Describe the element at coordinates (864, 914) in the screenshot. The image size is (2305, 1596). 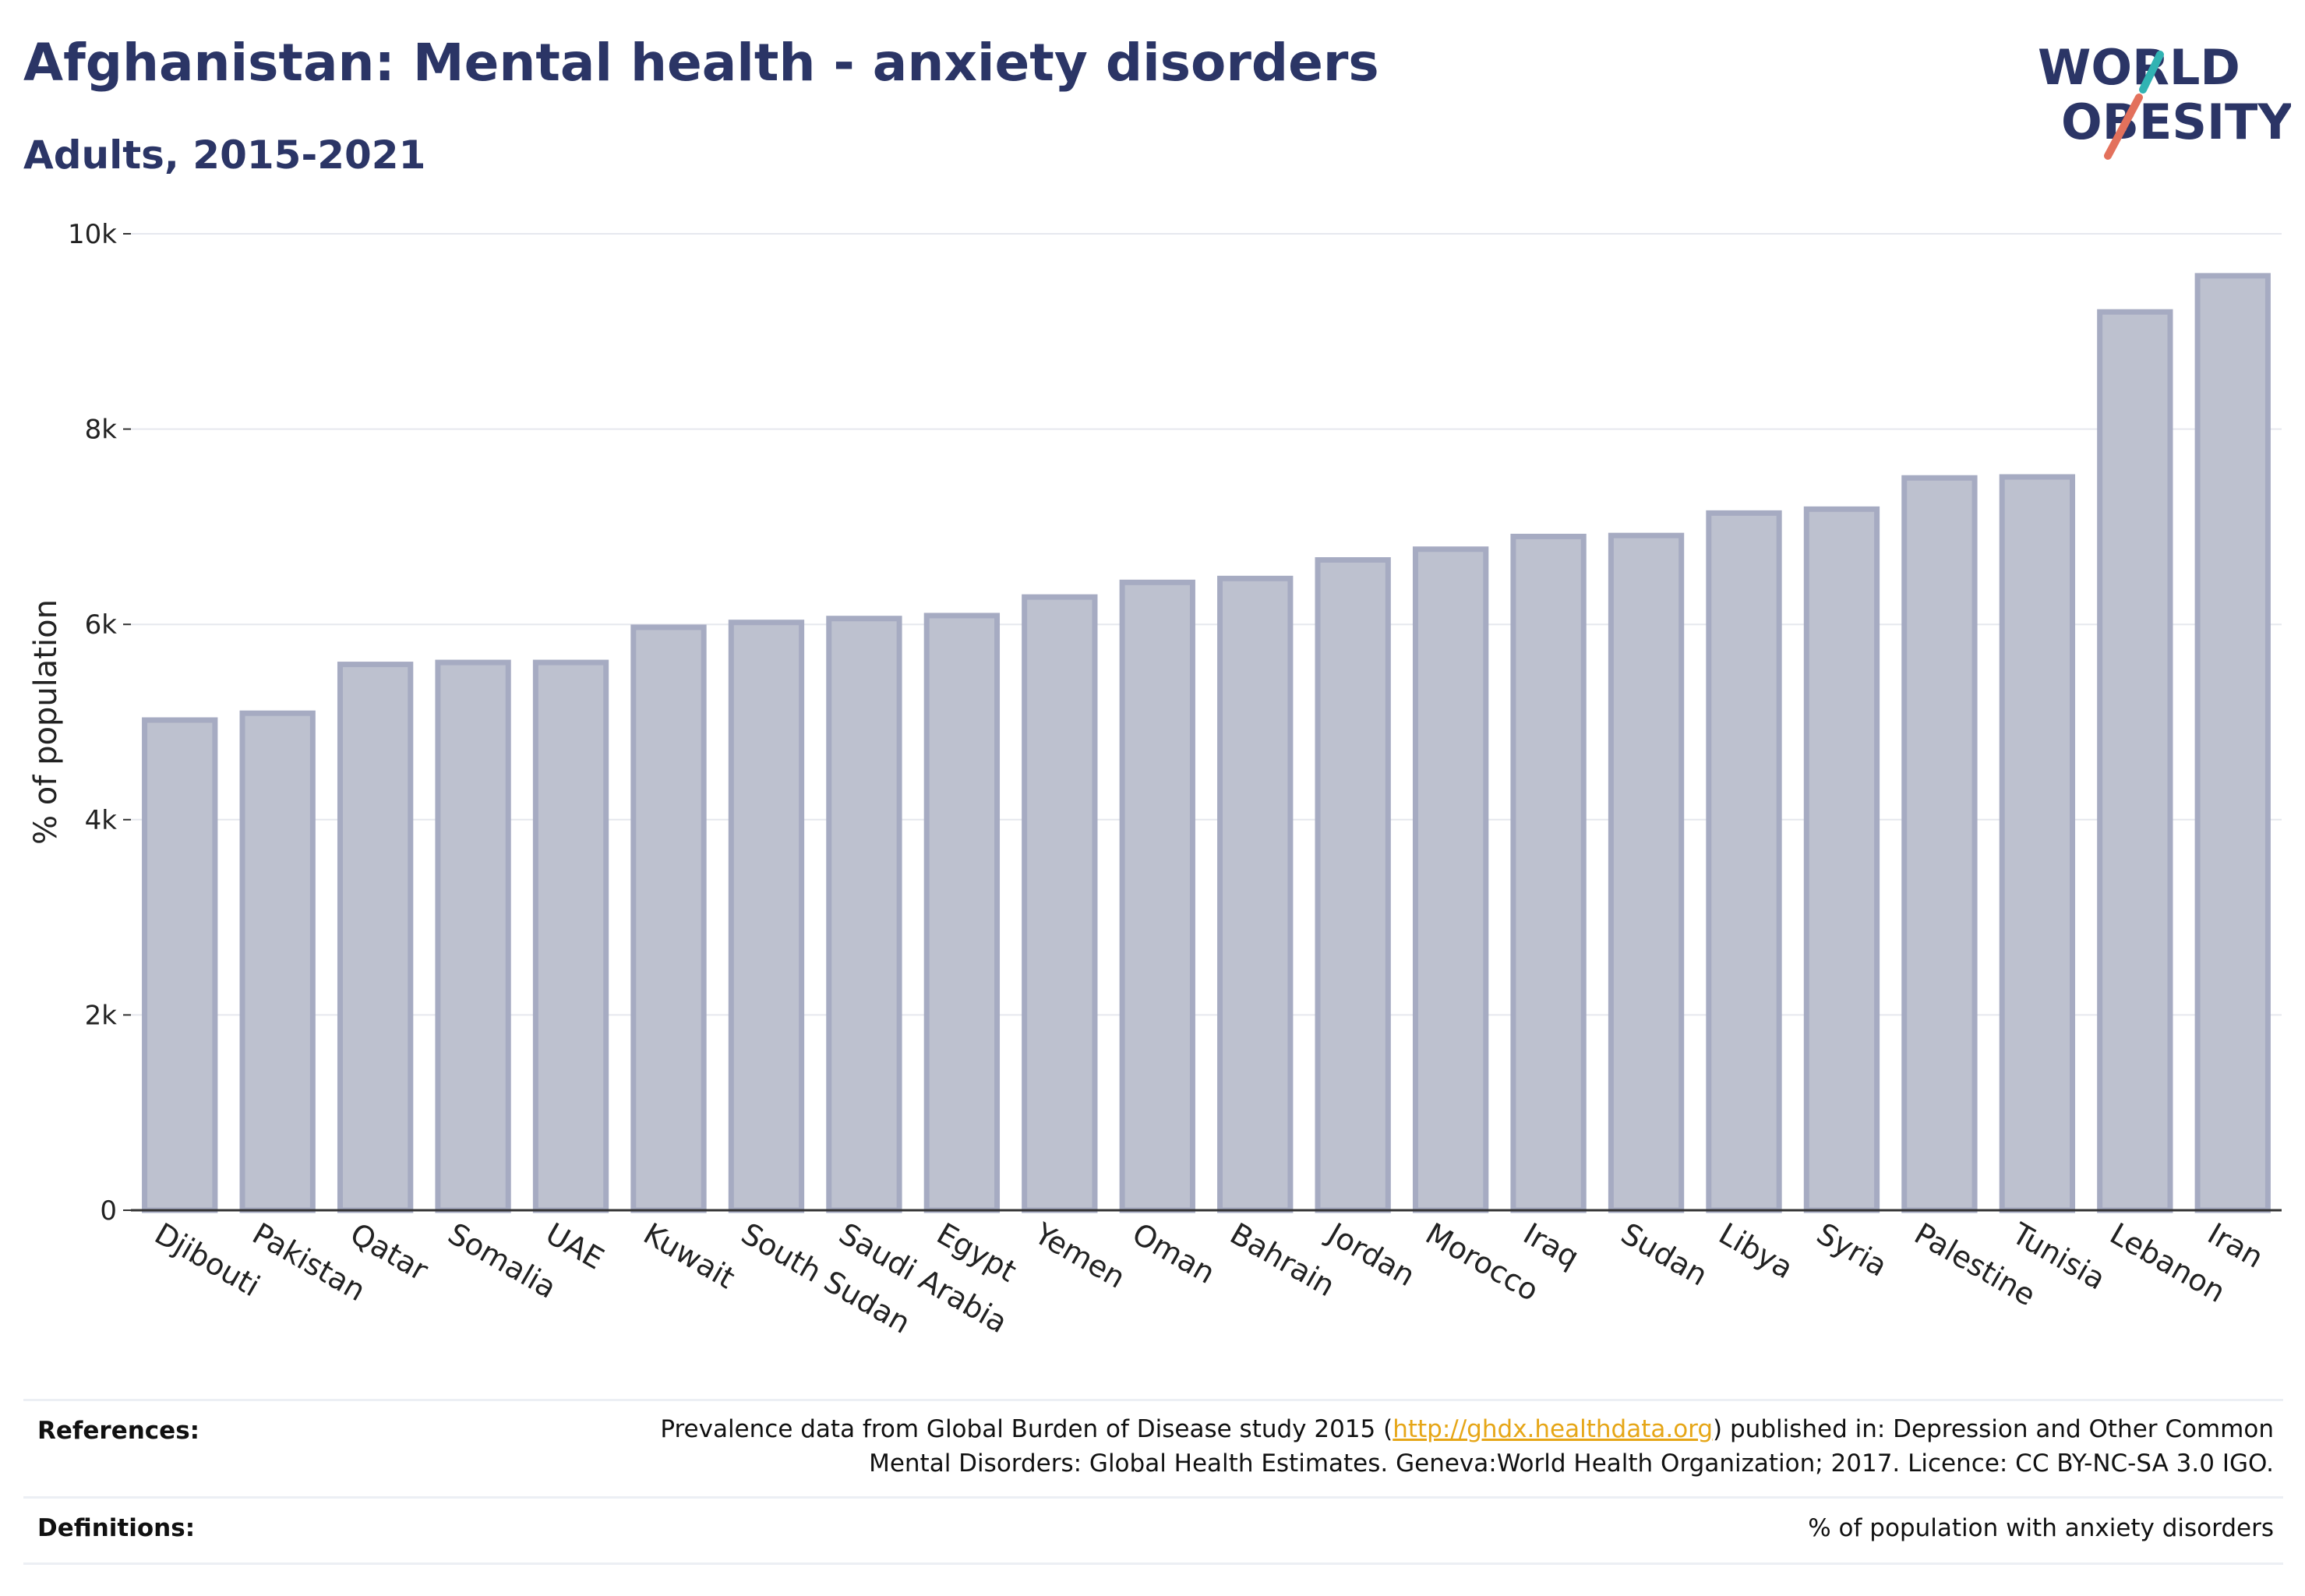
I see `bar-saudi-arabia` at that location.